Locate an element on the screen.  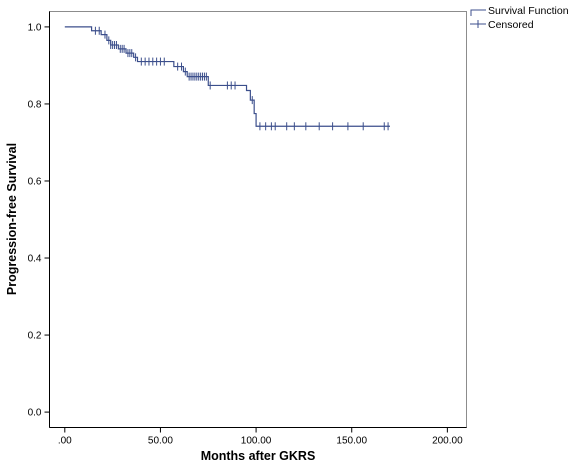
x-tick-label: 200.00 is located at coordinates (447, 441).